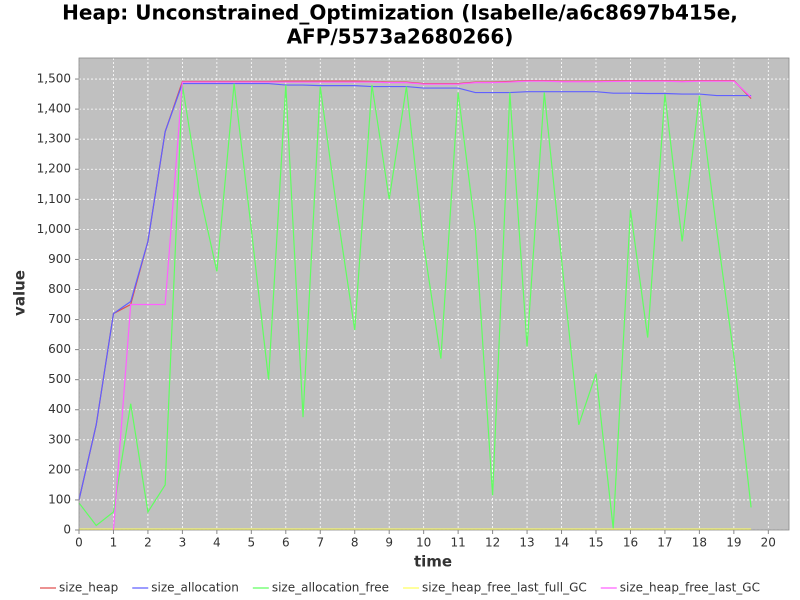 Image resolution: width=800 pixels, height=600 pixels. Describe the element at coordinates (54, 109) in the screenshot. I see `y-tick-label: 1,400` at that location.